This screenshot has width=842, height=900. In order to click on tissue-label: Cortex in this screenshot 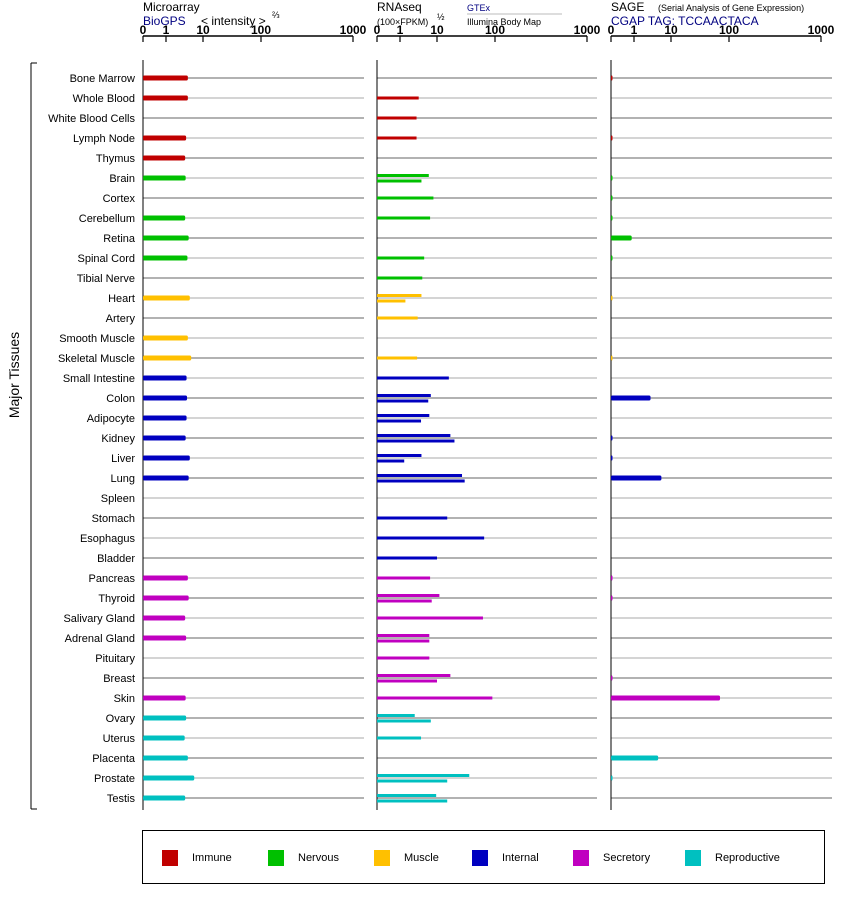, I will do `click(119, 199)`.